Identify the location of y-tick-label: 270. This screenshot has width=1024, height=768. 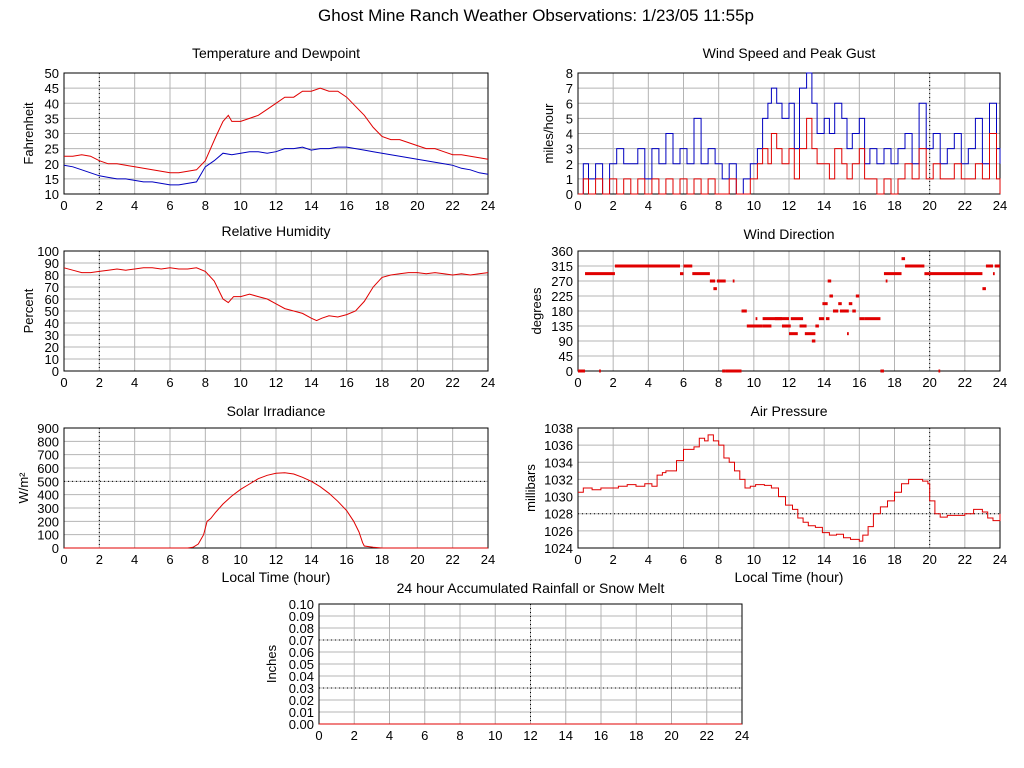
(562, 281).